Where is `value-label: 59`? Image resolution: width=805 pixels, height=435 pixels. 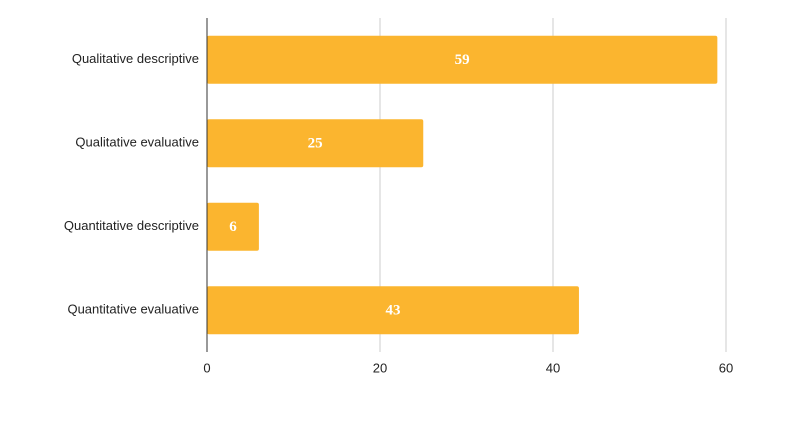
value-label: 59 is located at coordinates (462, 60).